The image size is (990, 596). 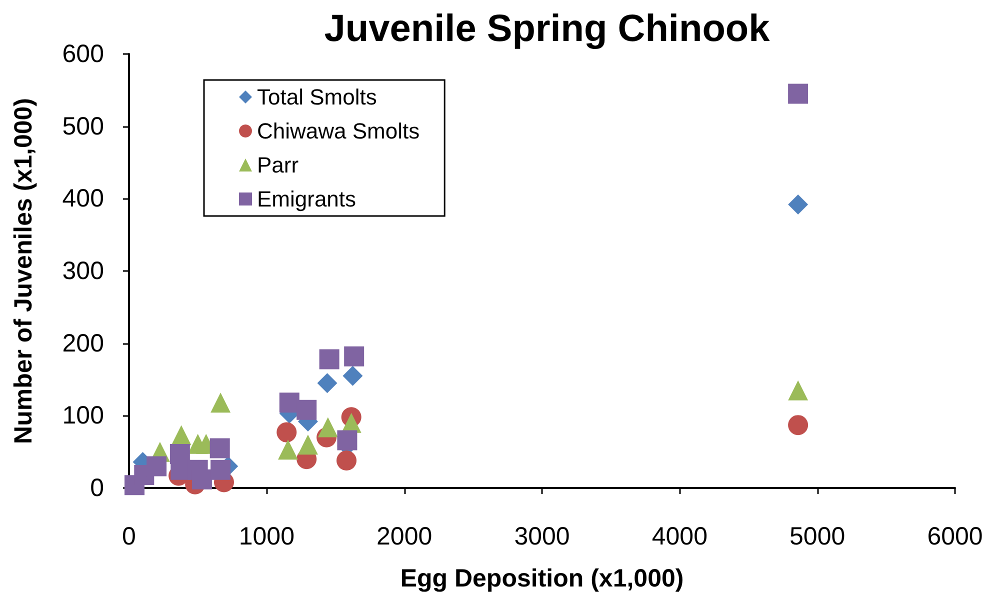 I want to click on y-tick-label: 600, so click(x=83, y=54).